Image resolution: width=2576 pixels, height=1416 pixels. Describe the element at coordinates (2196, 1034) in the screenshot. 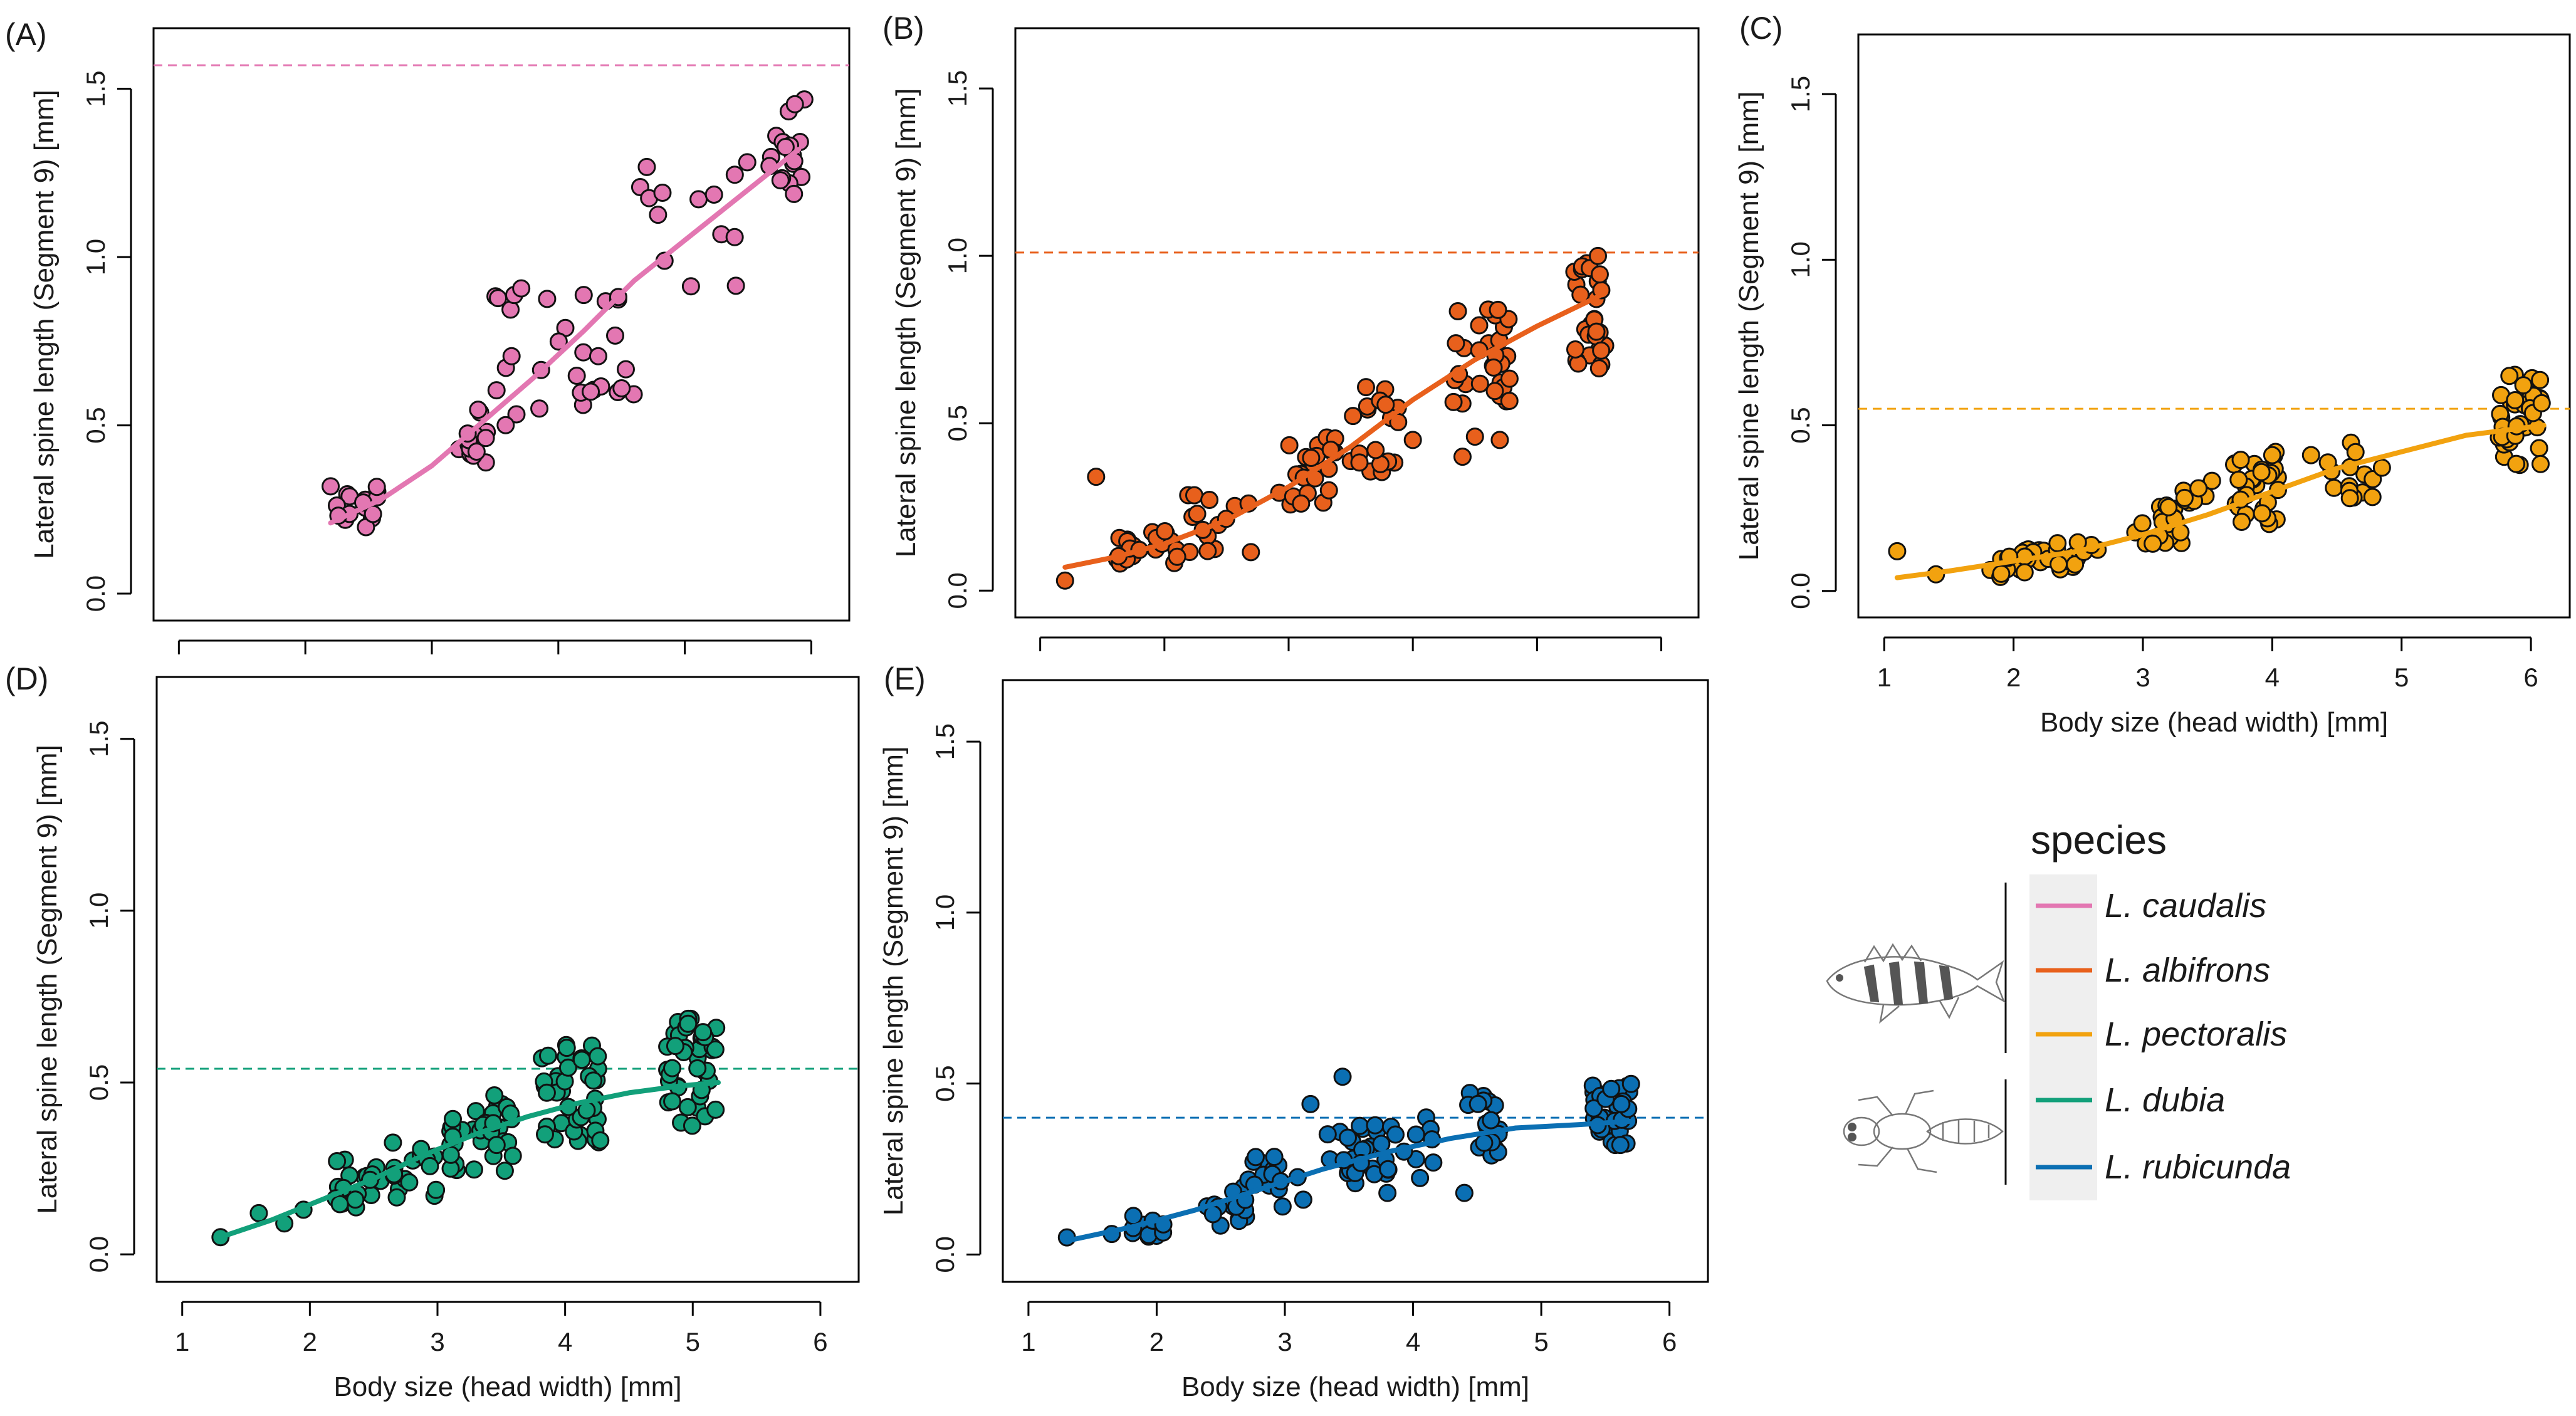

I see `legend-label: L. pectoralis` at that location.